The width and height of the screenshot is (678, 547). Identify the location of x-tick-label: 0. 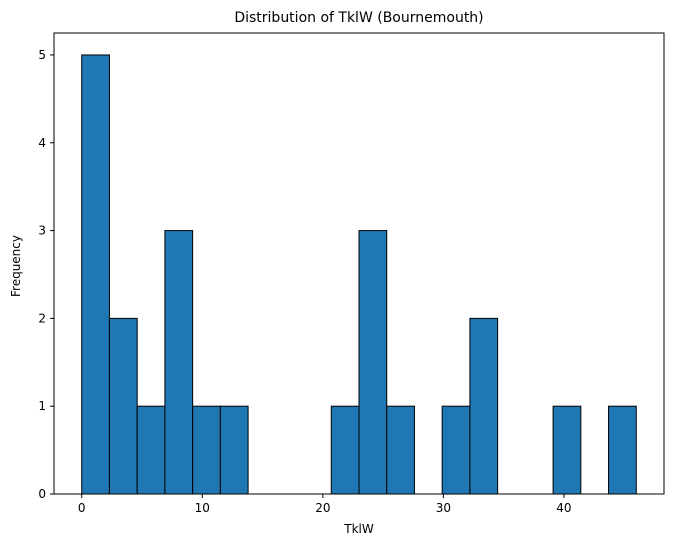
(82, 508).